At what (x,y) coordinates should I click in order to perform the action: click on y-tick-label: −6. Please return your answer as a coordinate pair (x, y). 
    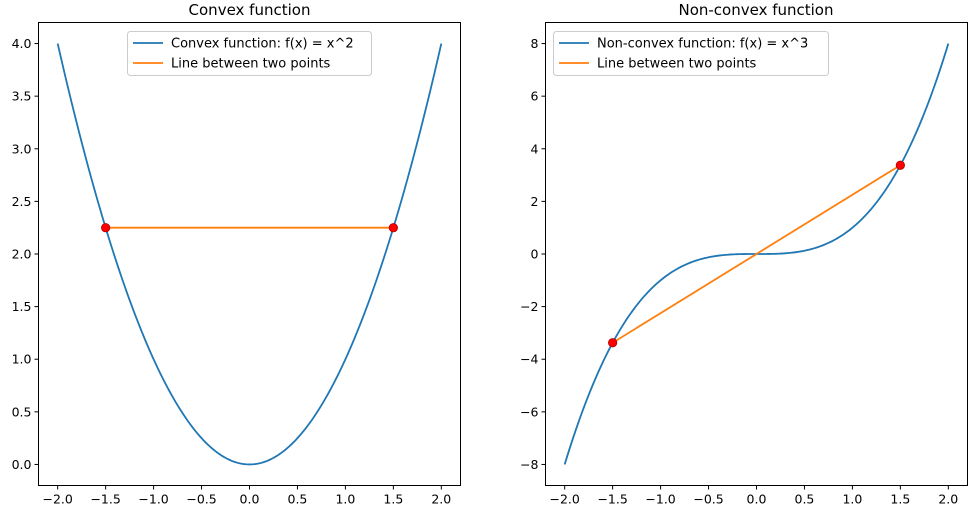
    Looking at the image, I should click on (529, 411).